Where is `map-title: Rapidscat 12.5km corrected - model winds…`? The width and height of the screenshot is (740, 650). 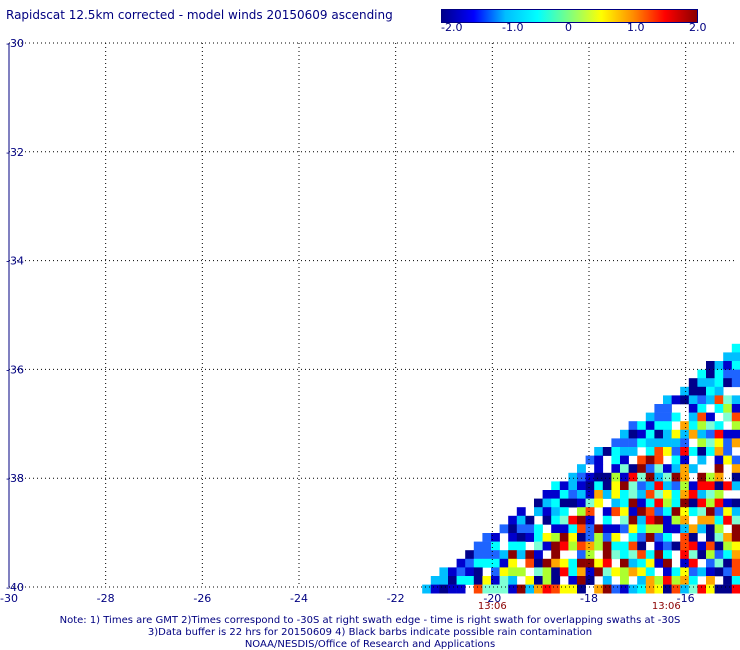
map-title: Rapidscat 12.5km corrected - model winds… is located at coordinates (199, 15).